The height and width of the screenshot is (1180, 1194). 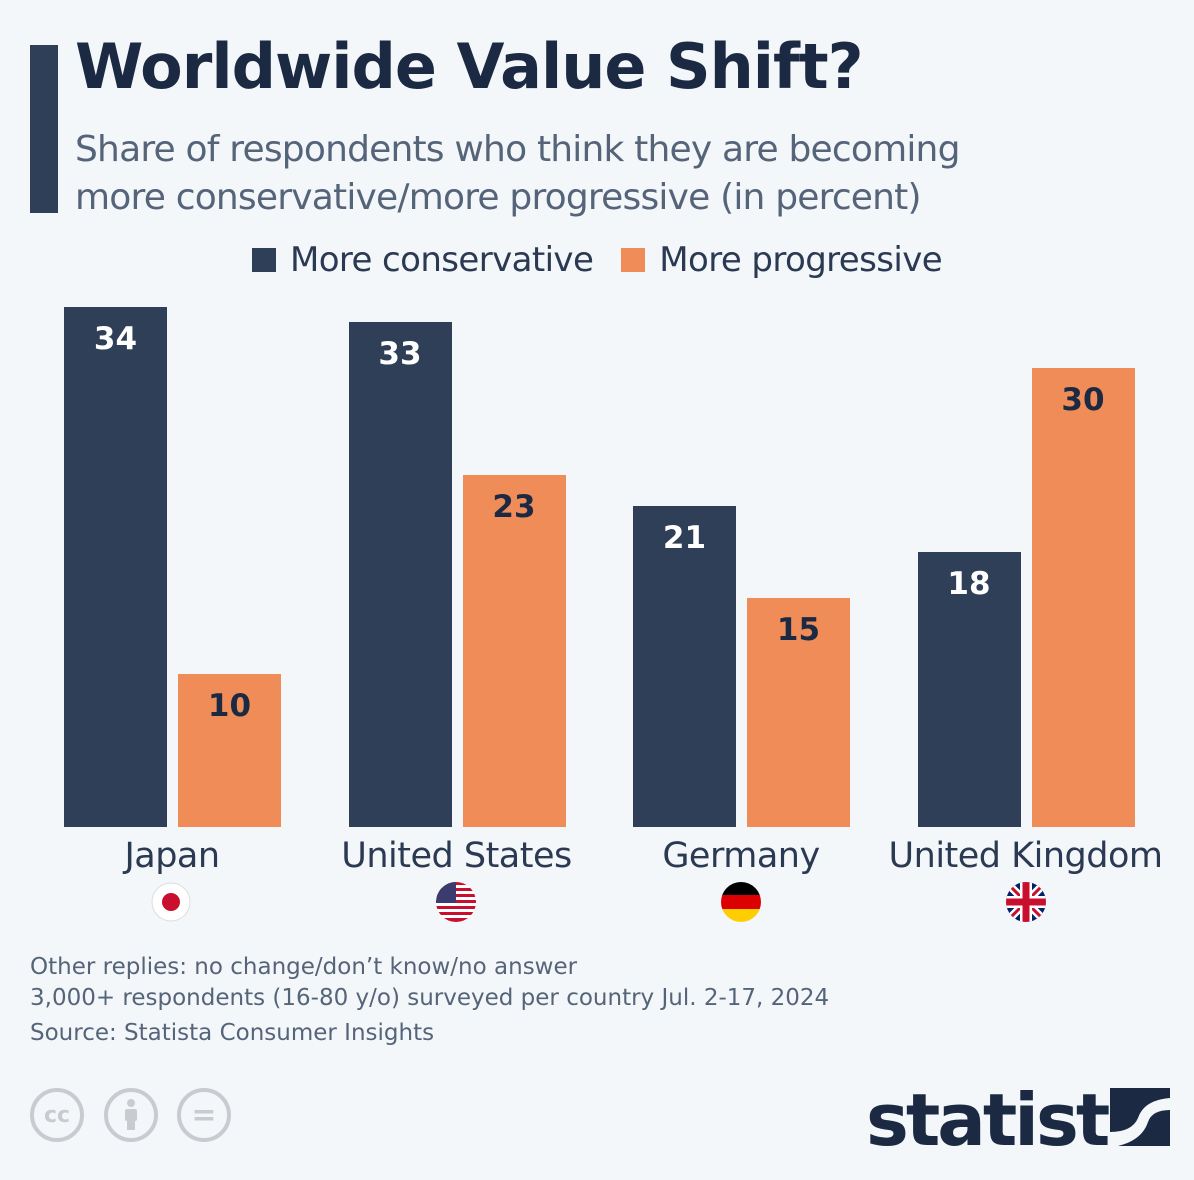 What do you see at coordinates (263, 260) in the screenshot?
I see `legend-swatch-conservative` at bounding box center [263, 260].